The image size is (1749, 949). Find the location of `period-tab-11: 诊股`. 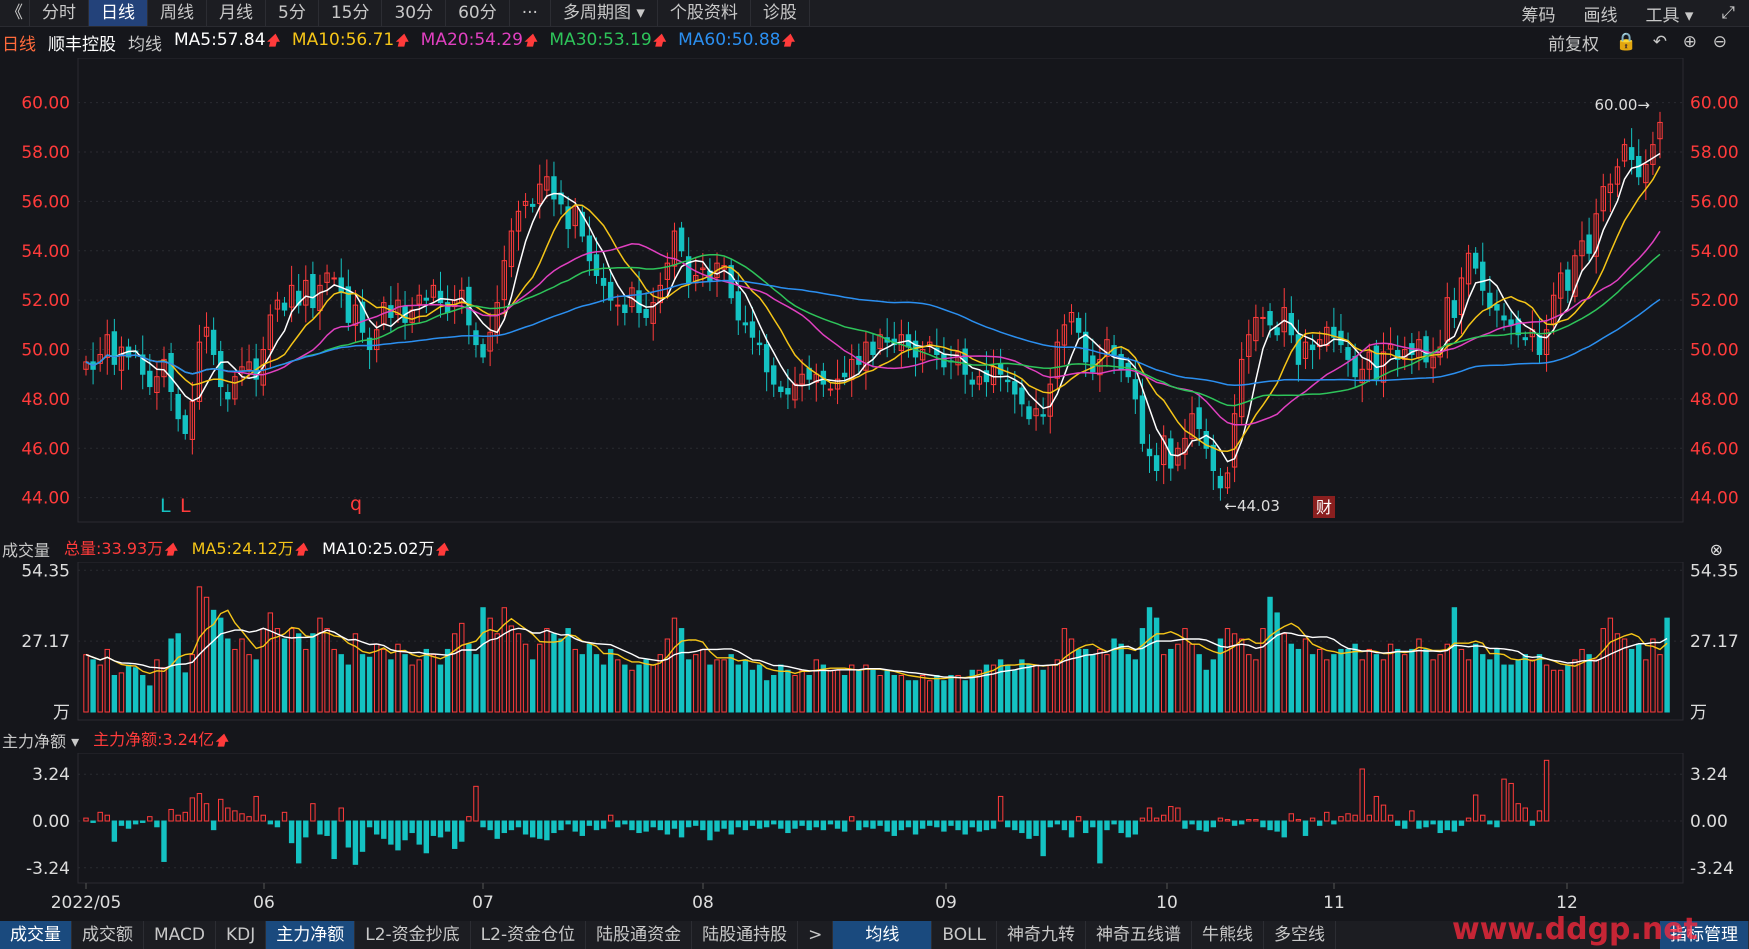

period-tab-11: 诊股 is located at coordinates (780, 13).